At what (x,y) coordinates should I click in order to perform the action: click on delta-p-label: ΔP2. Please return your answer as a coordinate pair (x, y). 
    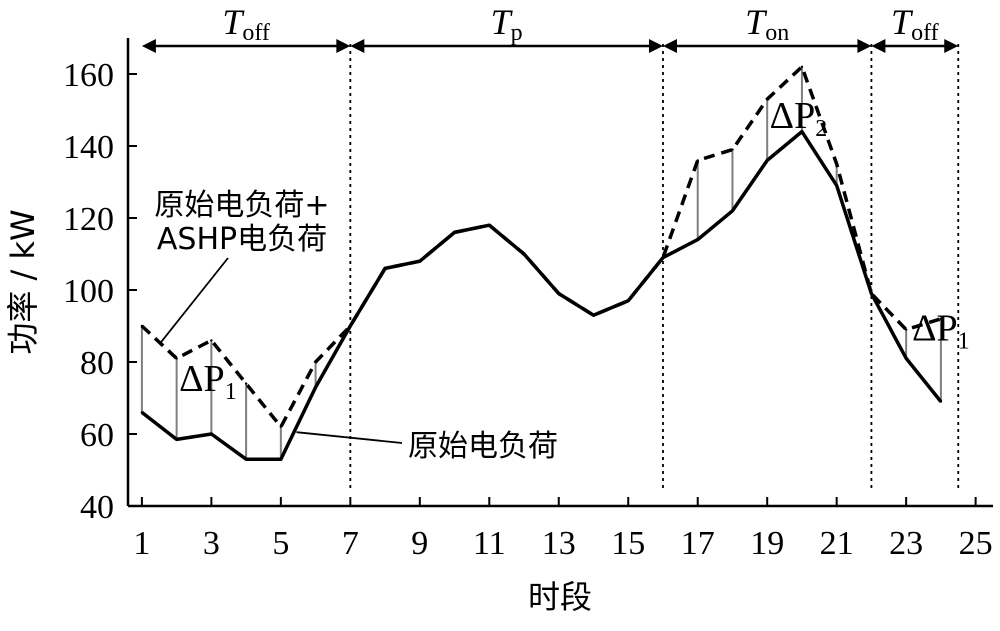
    Looking at the image, I should click on (799, 118).